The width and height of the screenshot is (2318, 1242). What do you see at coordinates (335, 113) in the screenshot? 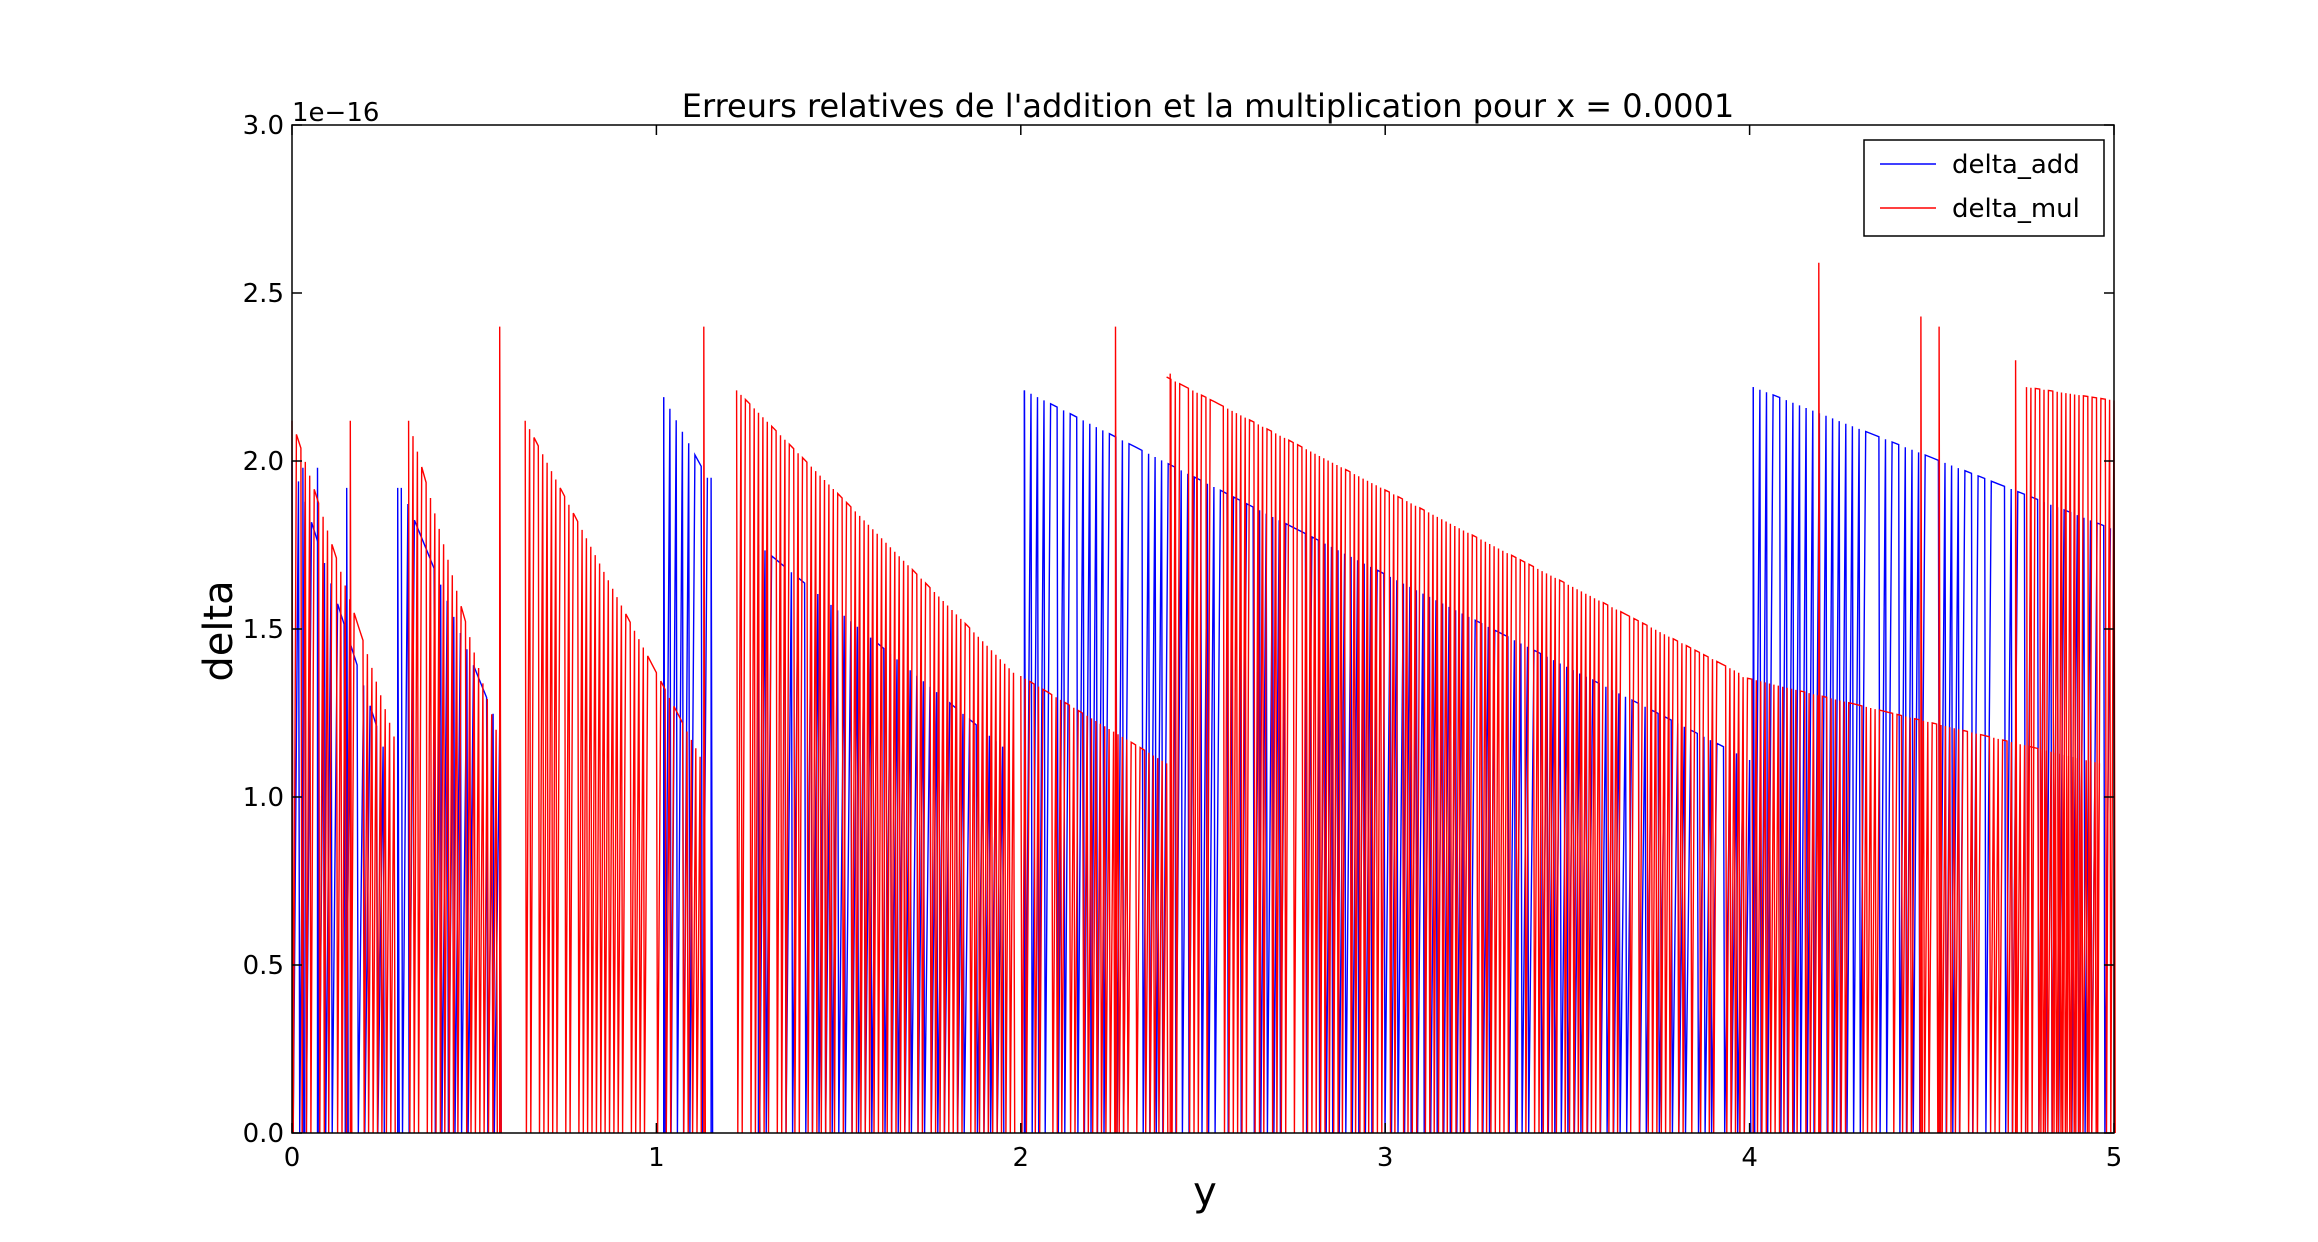
I see `y-axis-offset-text: 1e−16` at bounding box center [335, 113].